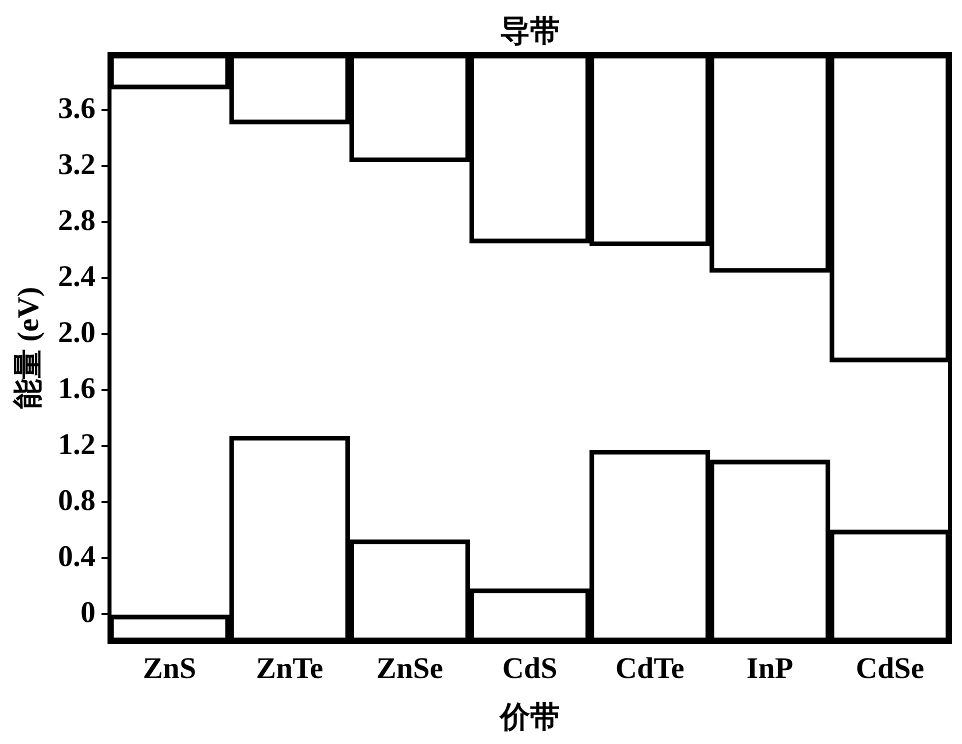 The width and height of the screenshot is (962, 744). I want to click on x-tick-label: ZnTe, so click(290, 668).